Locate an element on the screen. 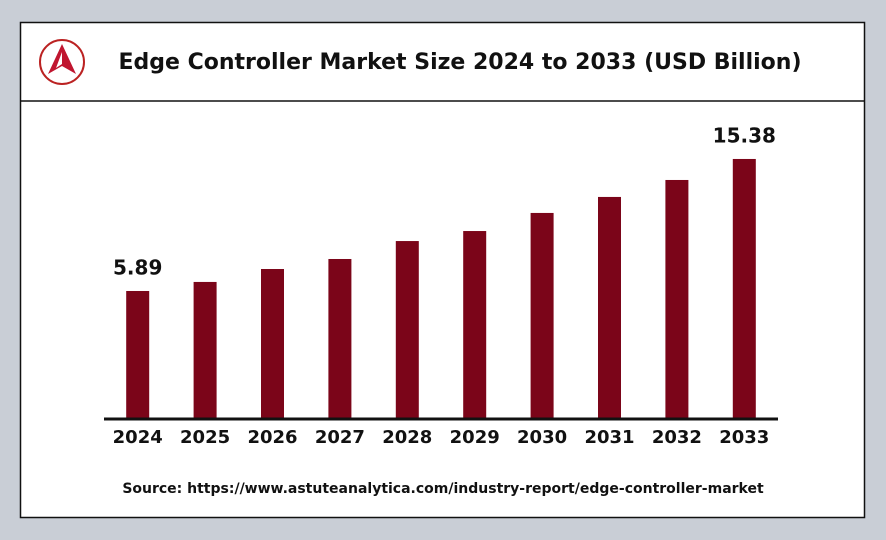 The height and width of the screenshot is (540, 886). value-label: 15.38 is located at coordinates (744, 135).